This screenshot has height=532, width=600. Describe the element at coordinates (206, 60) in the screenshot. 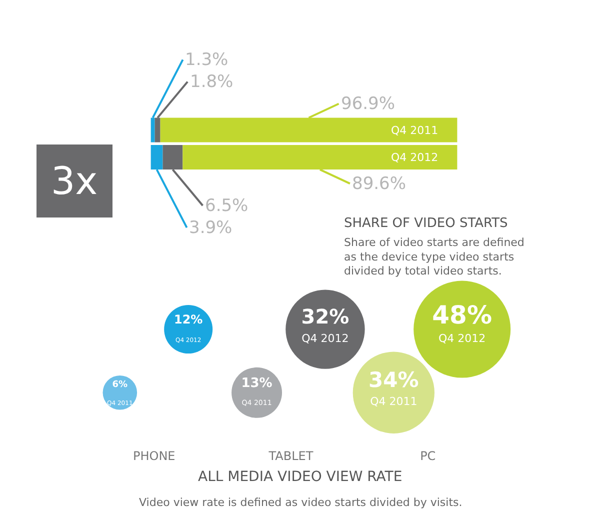

I see `data-label: 1.3%` at that location.